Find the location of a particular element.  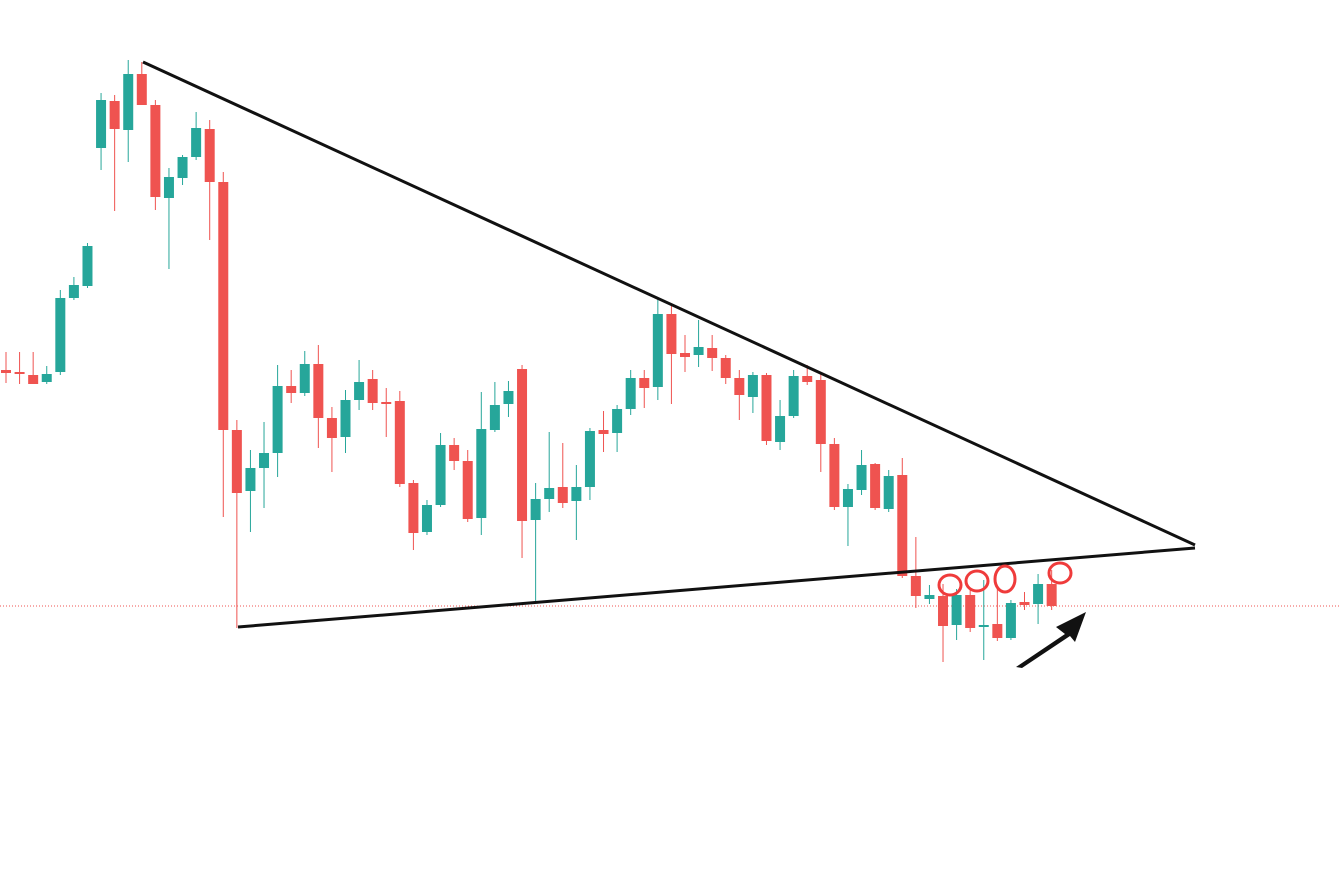

arrow is located at coordinates (1051, 640).